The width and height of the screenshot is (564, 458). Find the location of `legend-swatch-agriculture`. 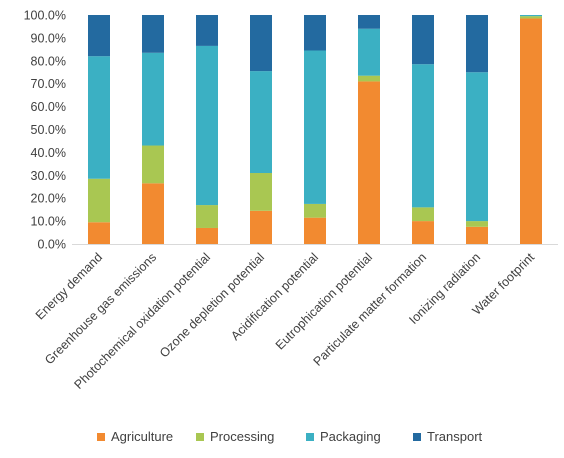

legend-swatch-agriculture is located at coordinates (101, 437).